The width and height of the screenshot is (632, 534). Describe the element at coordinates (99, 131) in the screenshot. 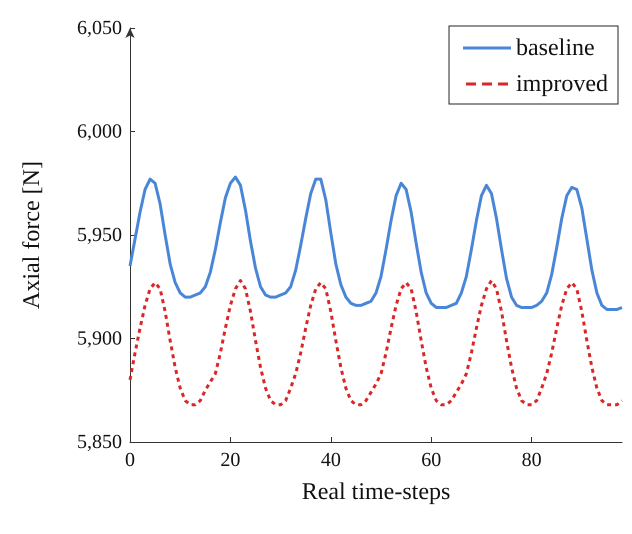

I see `y-tick-label: 6,000` at that location.